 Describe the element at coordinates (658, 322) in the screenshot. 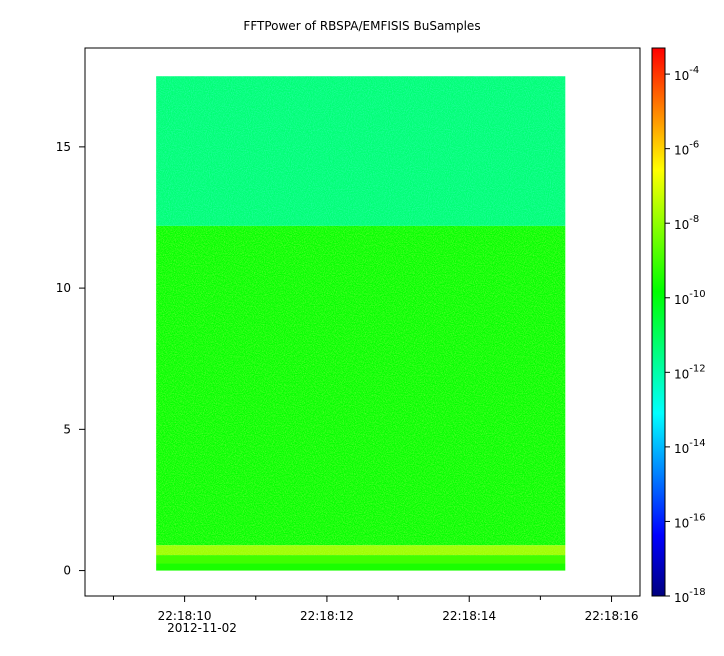

I see `colorbar` at that location.